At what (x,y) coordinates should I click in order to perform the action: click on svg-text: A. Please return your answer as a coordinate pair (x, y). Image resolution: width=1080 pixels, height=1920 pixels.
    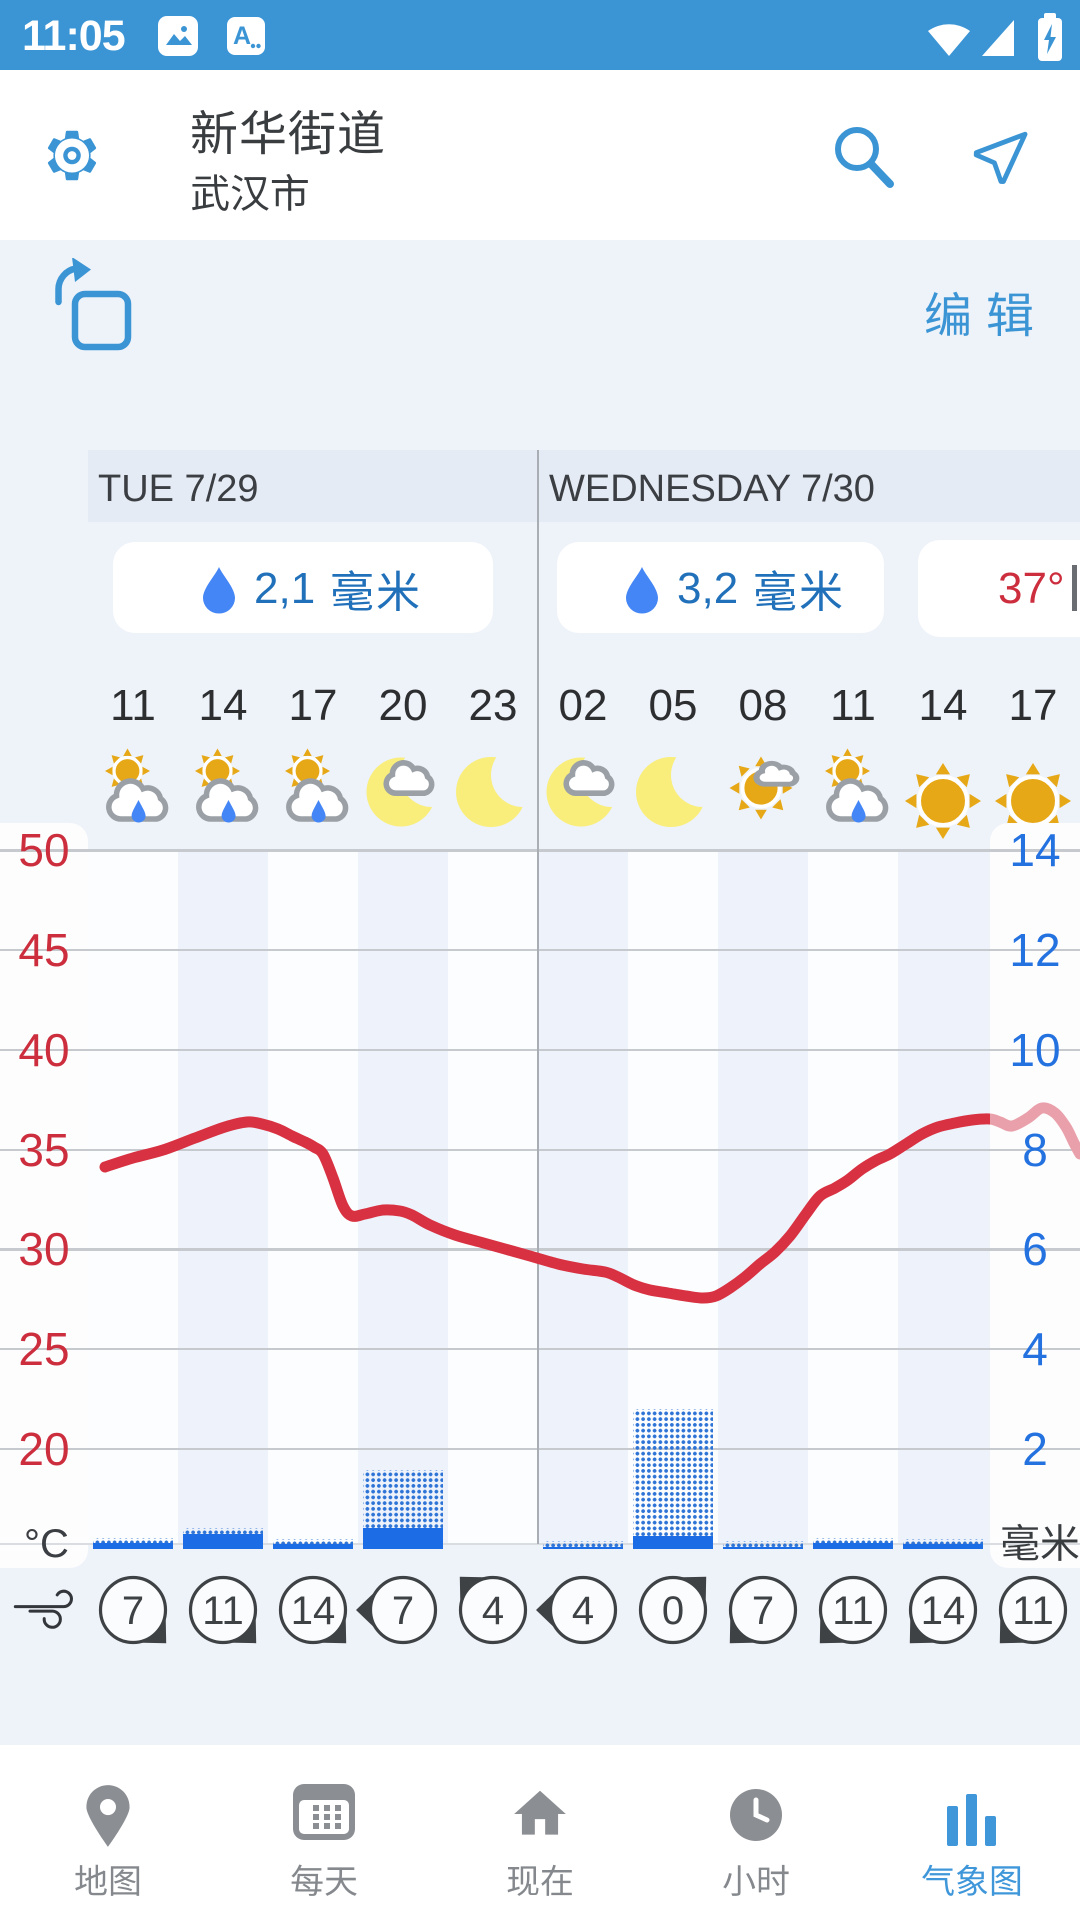
    Looking at the image, I should click on (242, 36).